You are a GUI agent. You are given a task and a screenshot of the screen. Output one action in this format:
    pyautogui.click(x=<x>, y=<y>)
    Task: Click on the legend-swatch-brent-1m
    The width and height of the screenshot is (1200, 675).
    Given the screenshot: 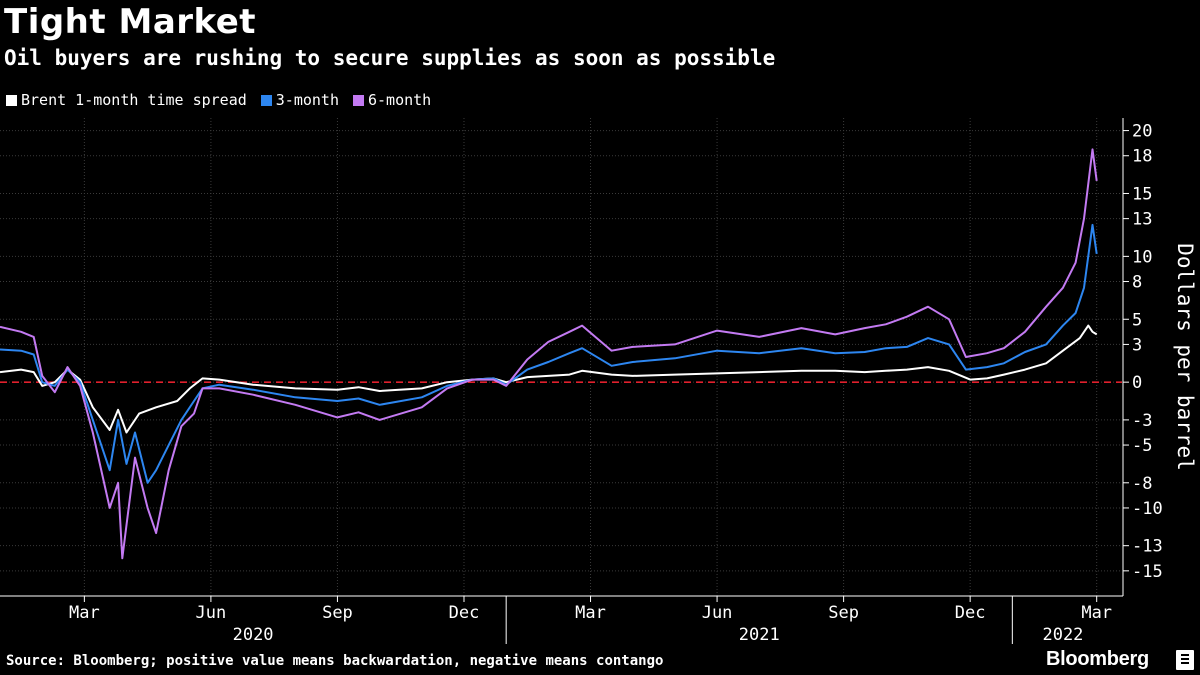 What is the action you would take?
    pyautogui.click(x=11, y=100)
    